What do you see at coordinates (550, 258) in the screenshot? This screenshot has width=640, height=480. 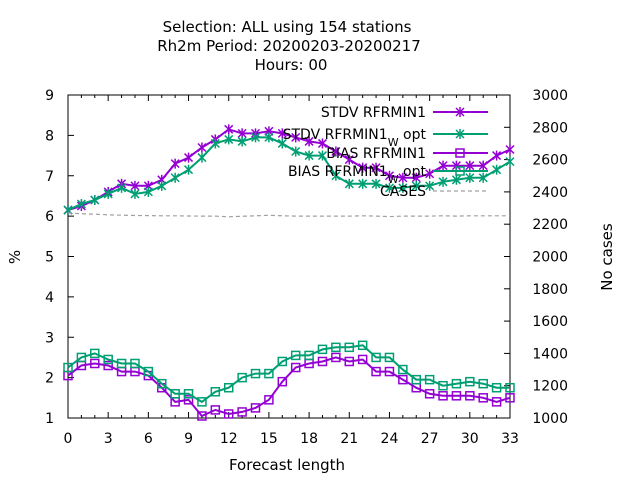 I see `y2-tick-label: 2000` at bounding box center [550, 258].